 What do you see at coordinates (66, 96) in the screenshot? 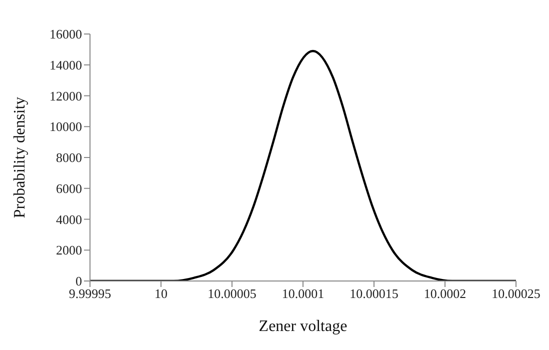
I see `y-tick-label: 12000` at bounding box center [66, 96].